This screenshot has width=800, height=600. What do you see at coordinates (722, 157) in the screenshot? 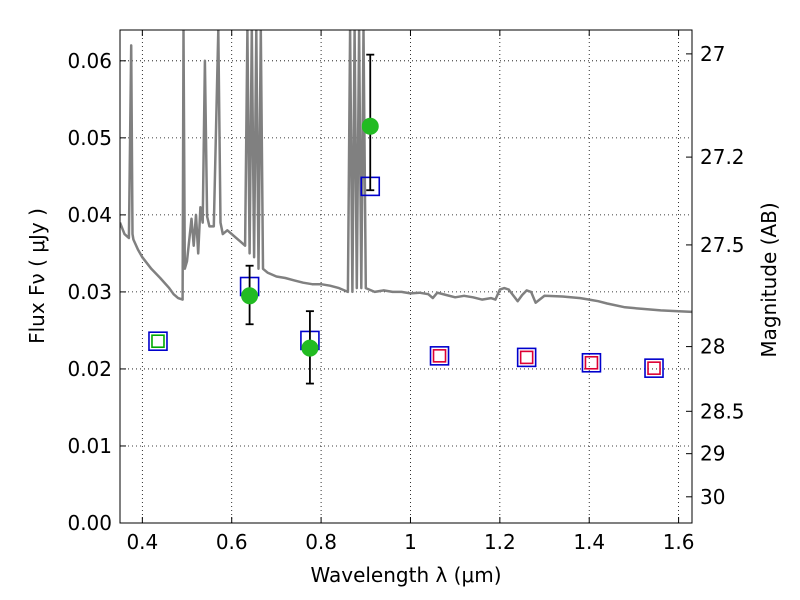
I see `right-tick-label: 27.2` at bounding box center [722, 157].